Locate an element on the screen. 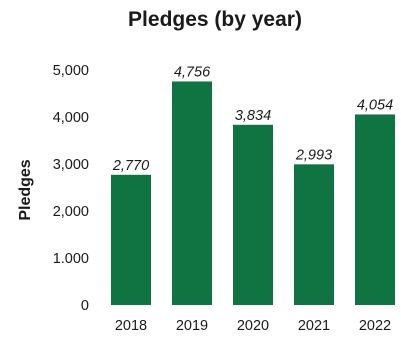  y-tick-label: 2,000 is located at coordinates (71, 212).